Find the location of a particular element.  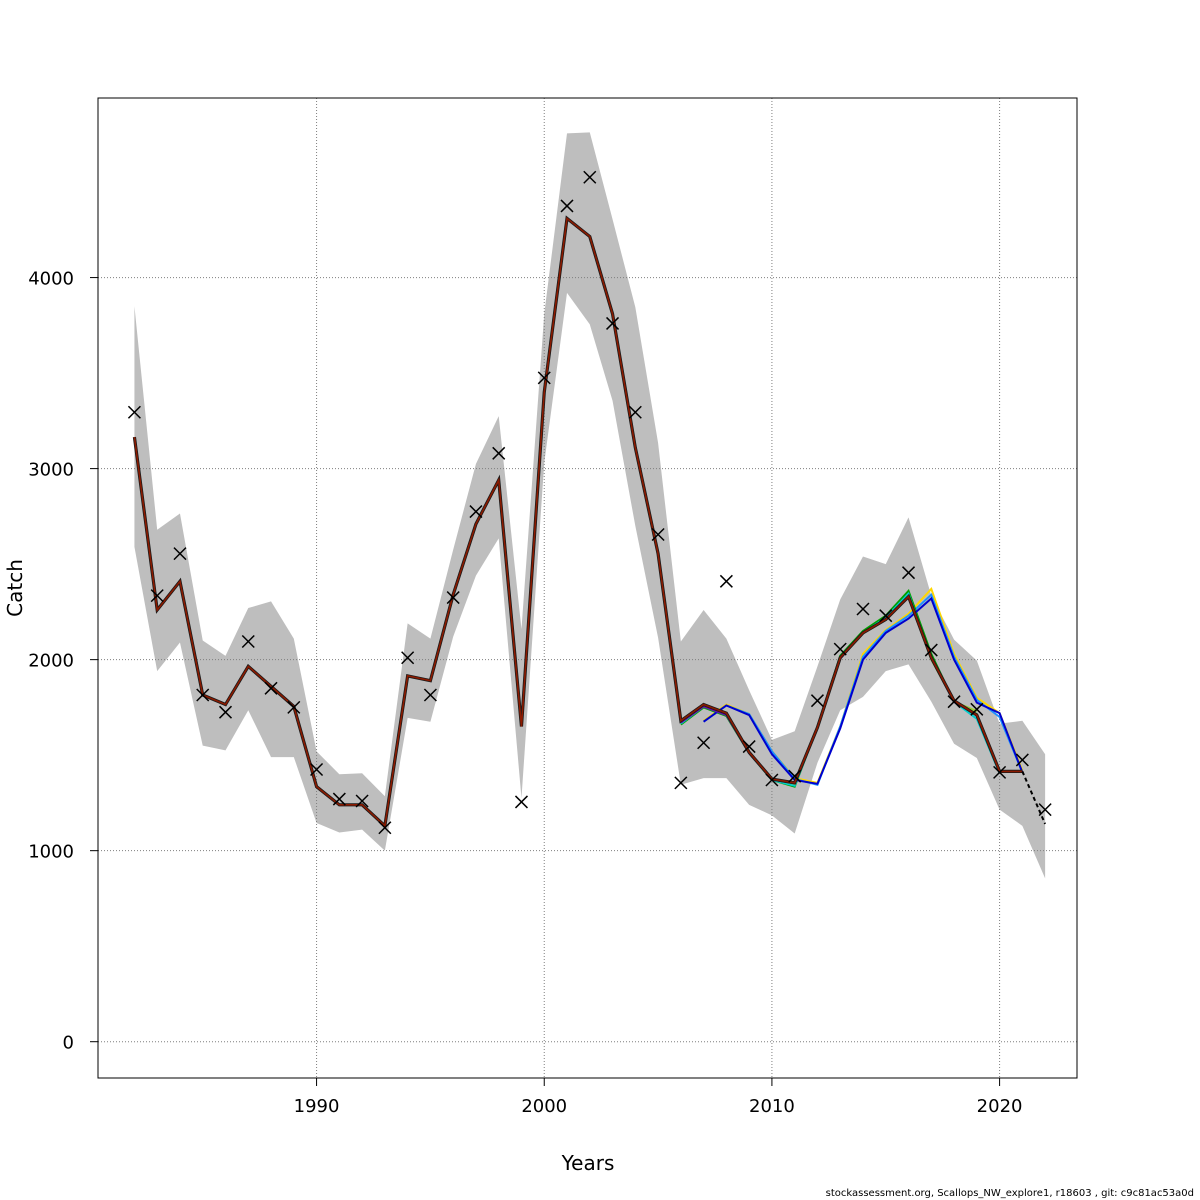

observed-point-1994 is located at coordinates (408, 658).